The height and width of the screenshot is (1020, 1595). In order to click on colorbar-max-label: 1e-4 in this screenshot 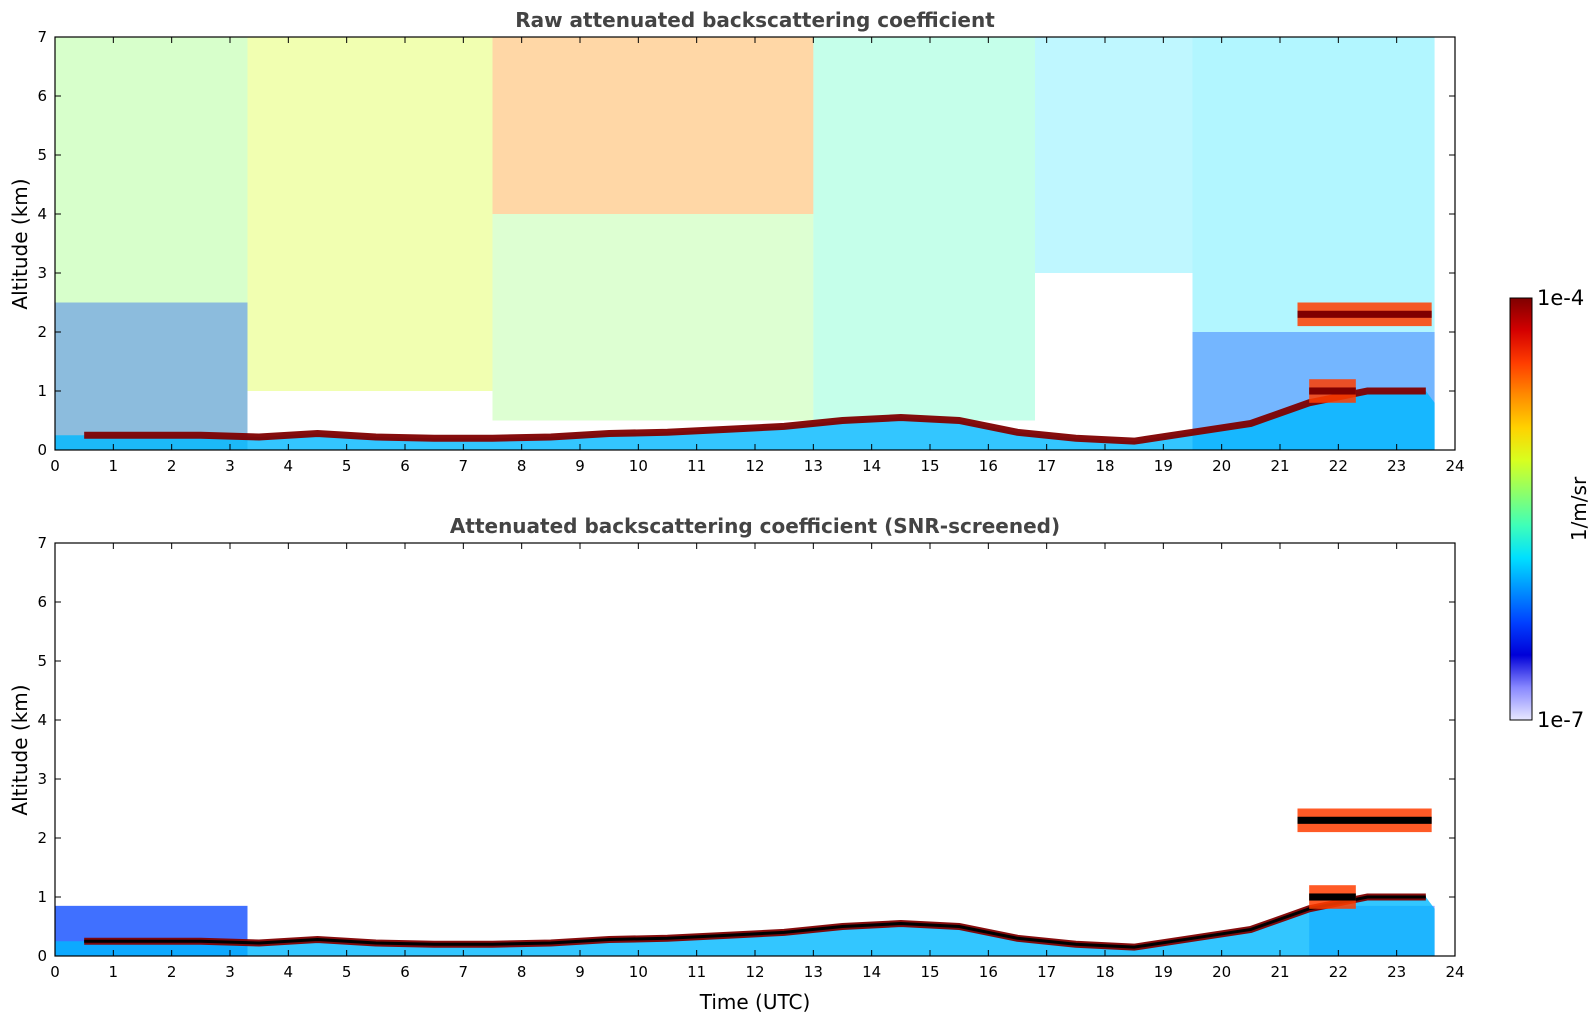, I will do `click(1560, 298)`.